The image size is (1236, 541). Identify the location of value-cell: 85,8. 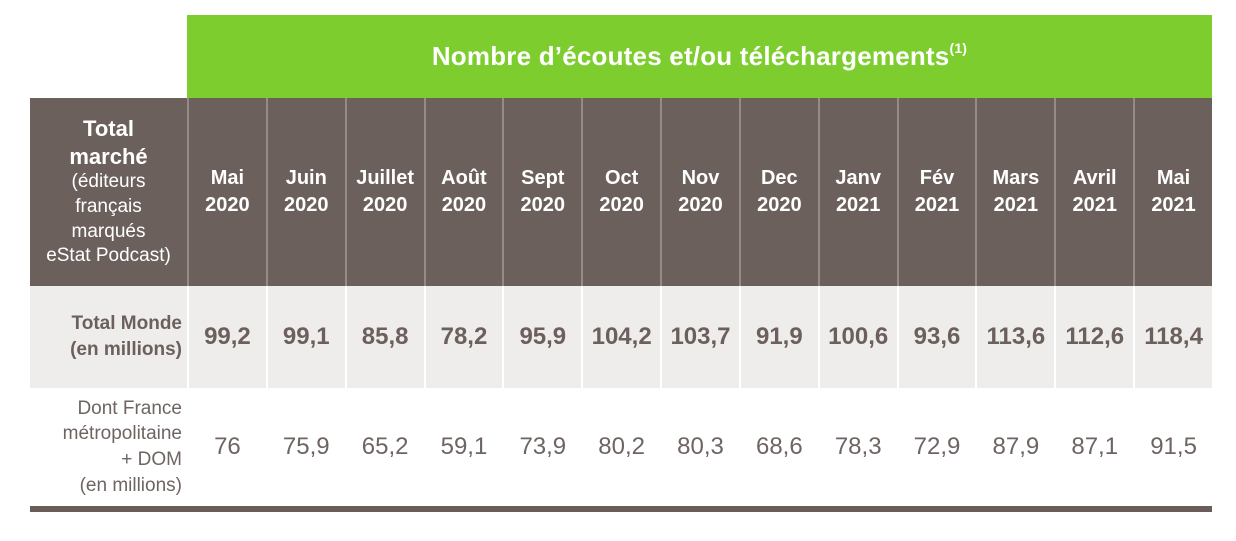
(384, 337).